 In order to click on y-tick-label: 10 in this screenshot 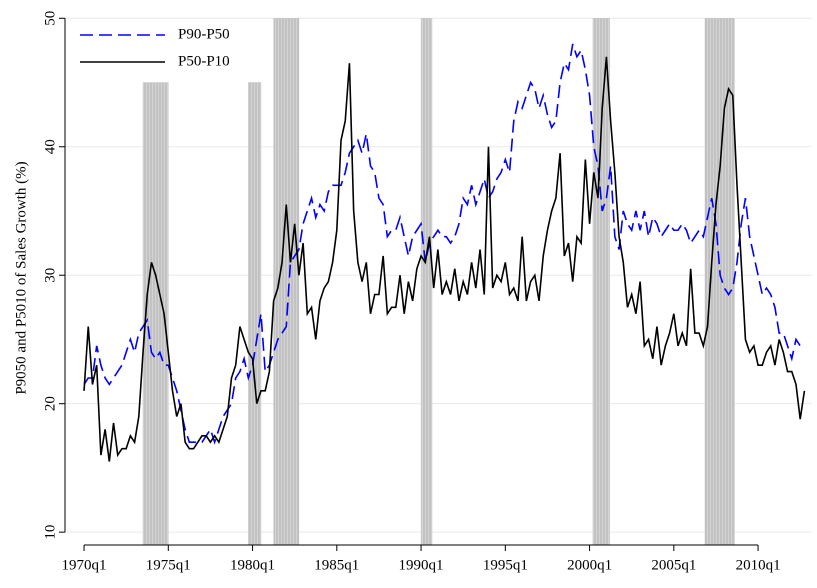, I will do `click(50, 532)`.